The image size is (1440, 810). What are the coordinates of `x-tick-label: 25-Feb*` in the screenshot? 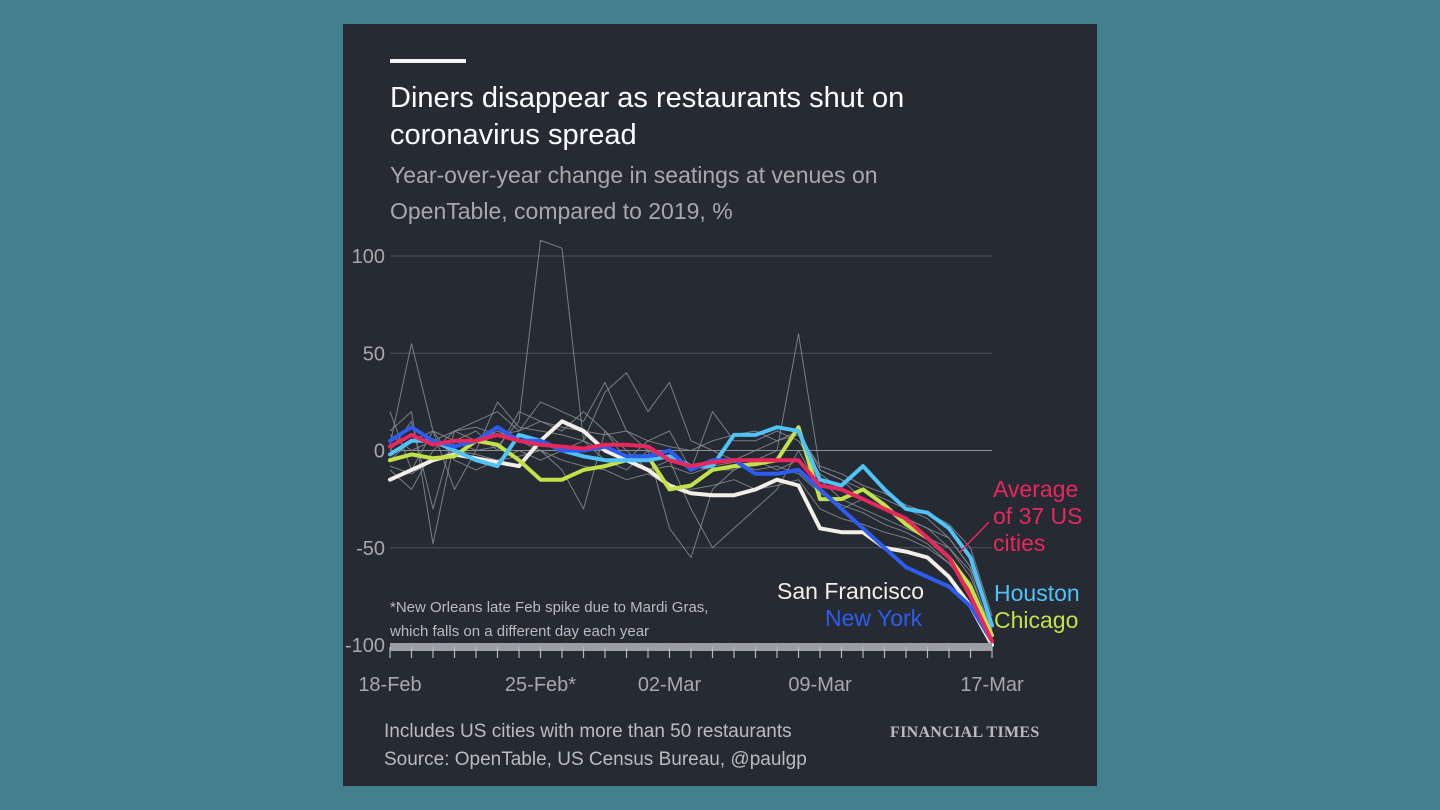 It's located at (540, 685).